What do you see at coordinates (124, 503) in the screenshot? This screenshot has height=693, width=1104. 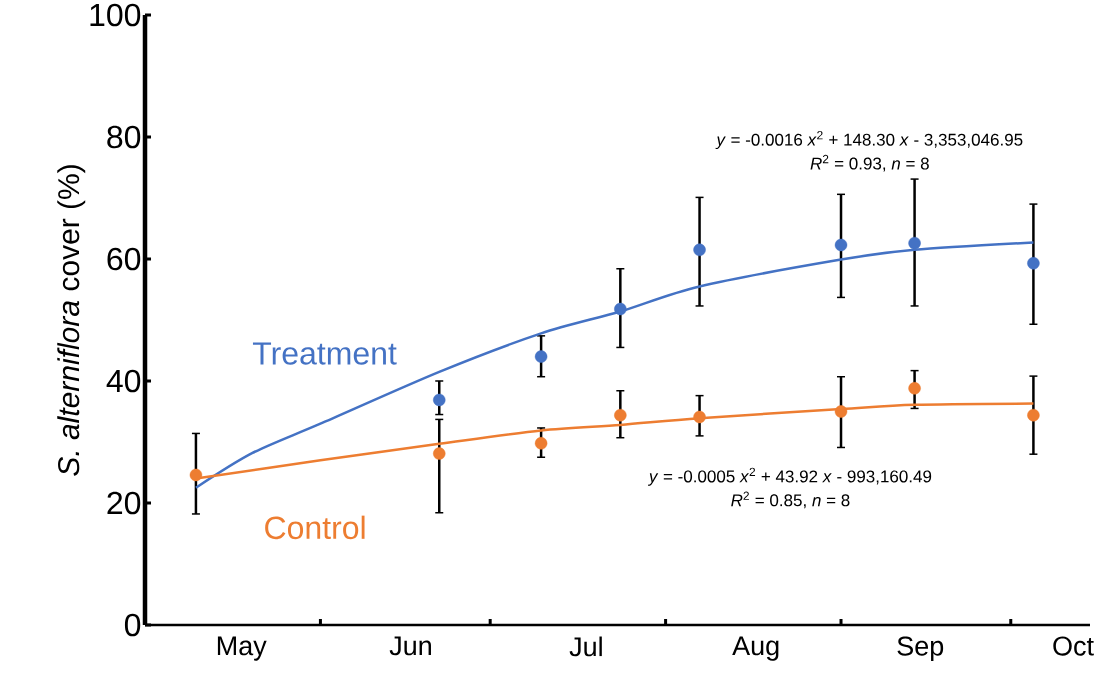 I see `y-tick-label: 20` at bounding box center [124, 503].